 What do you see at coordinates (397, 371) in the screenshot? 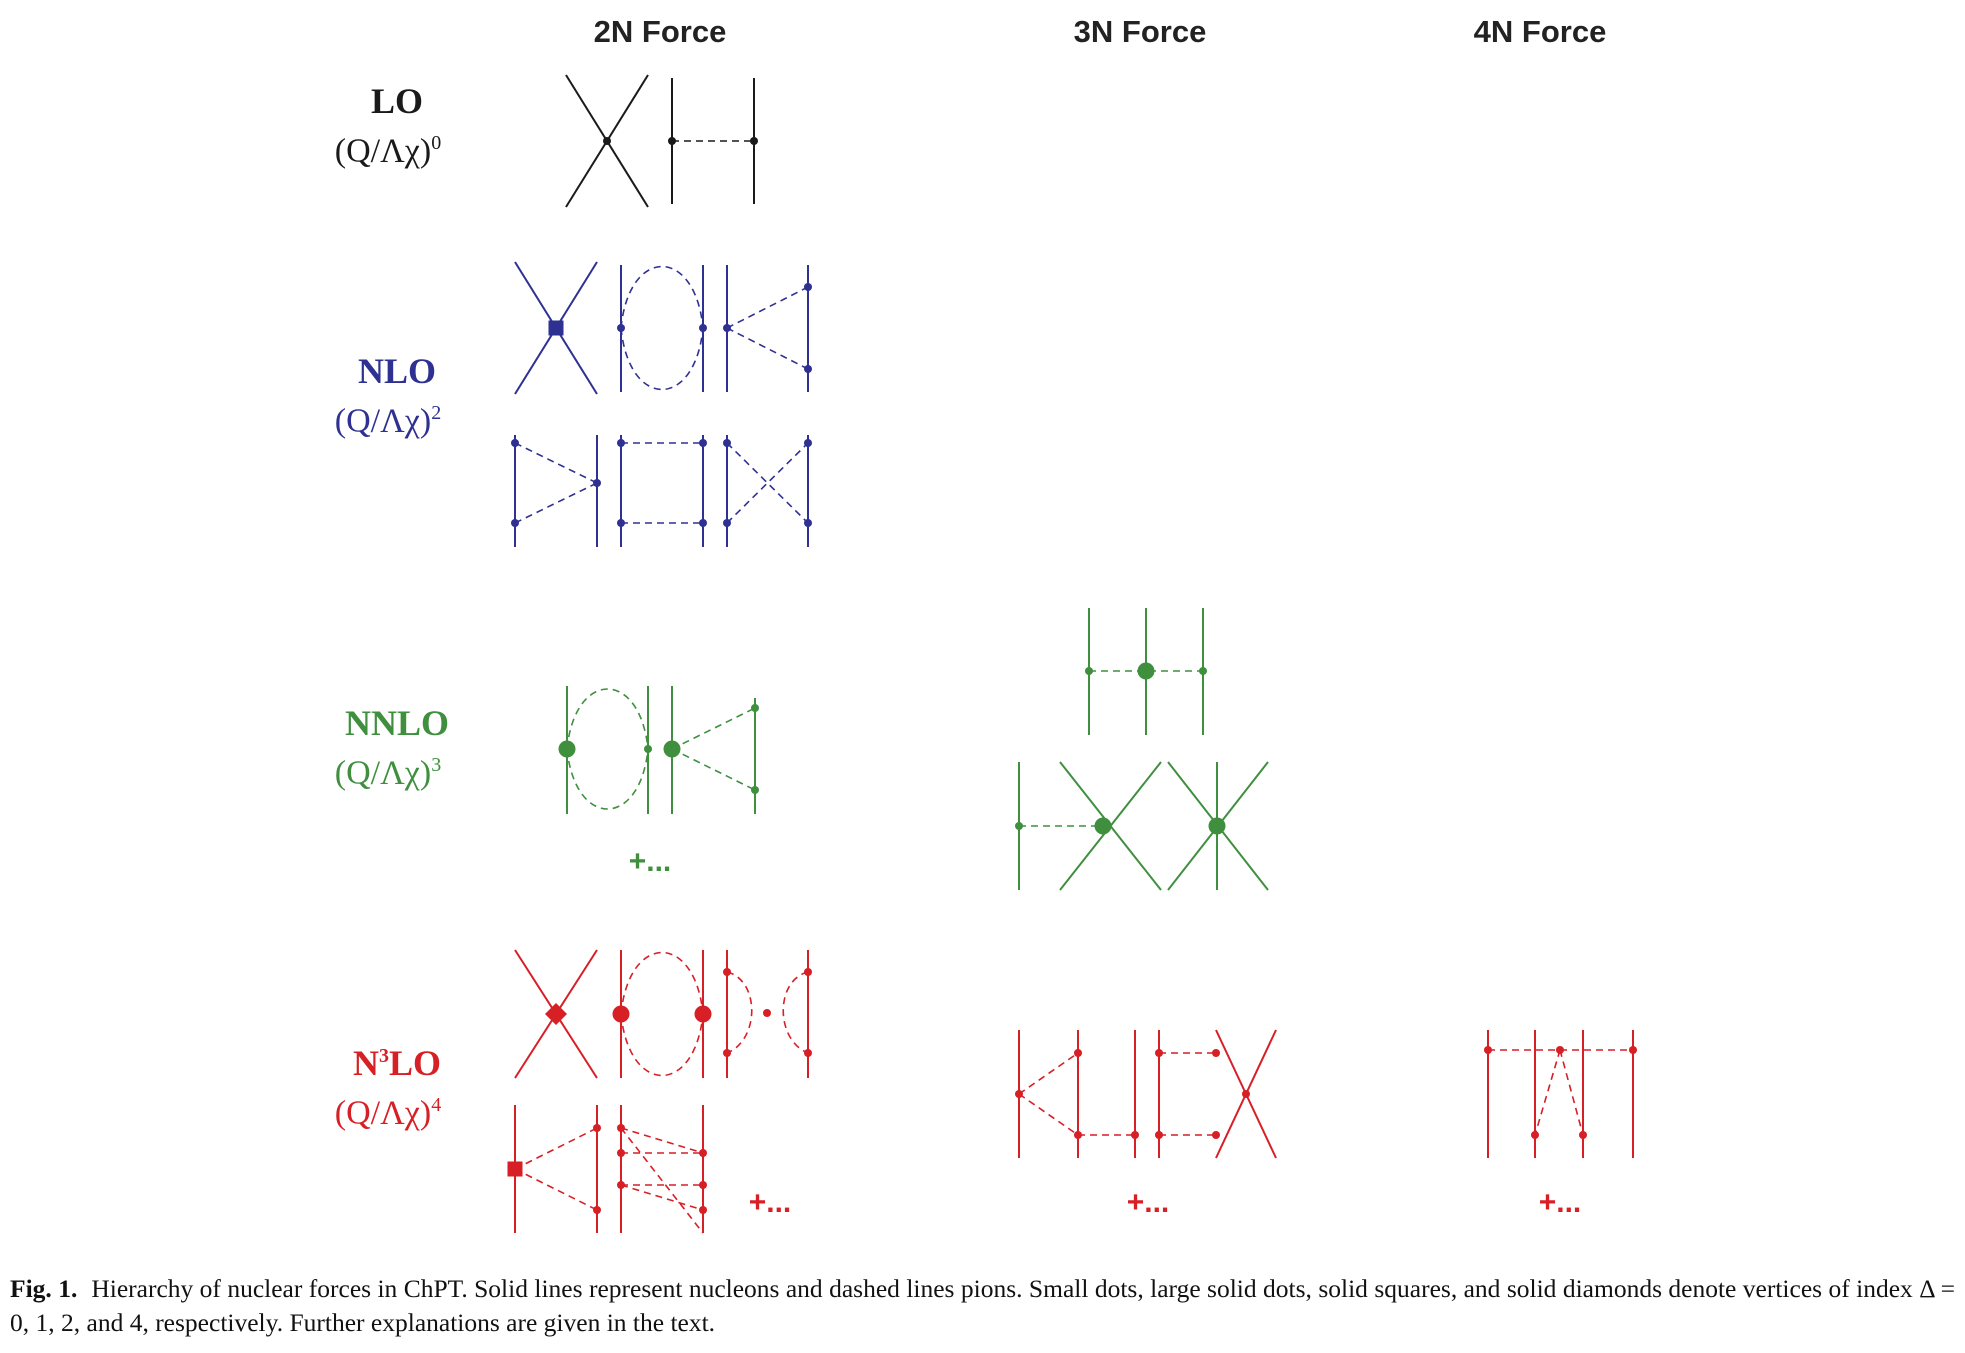
I see `order-label-nlo: NLO` at bounding box center [397, 371].